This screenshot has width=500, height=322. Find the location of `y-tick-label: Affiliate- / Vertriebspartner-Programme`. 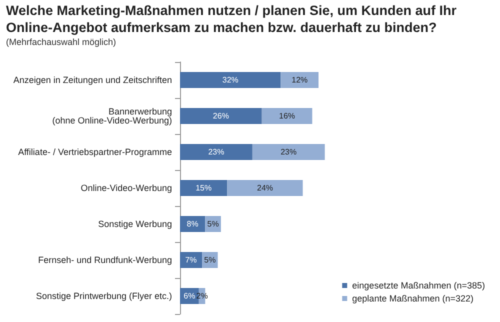

y-tick-label: Affiliate- / Vertriebspartner-Programme is located at coordinates (95, 152).